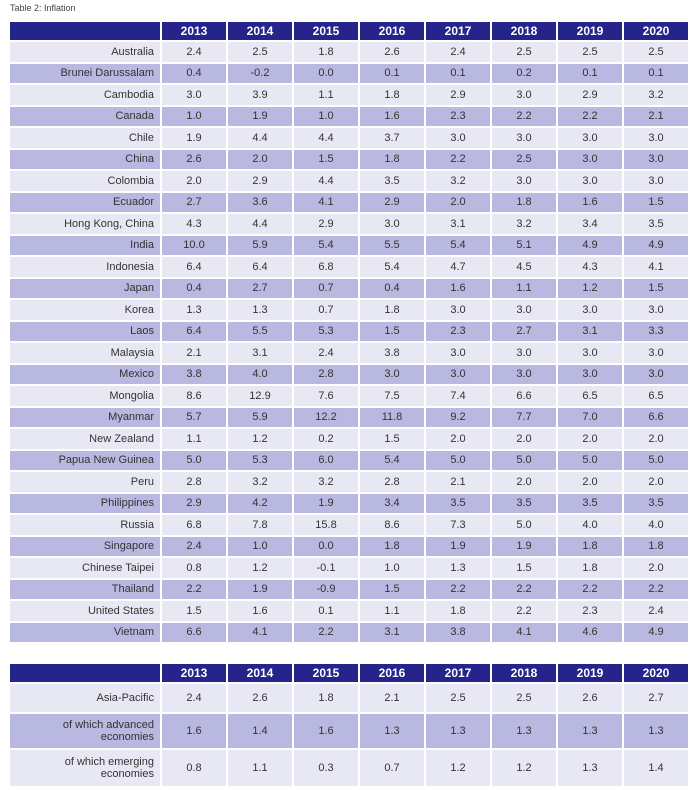 This screenshot has height=803, width=700. I want to click on inflation-value: -0.2, so click(260, 73).